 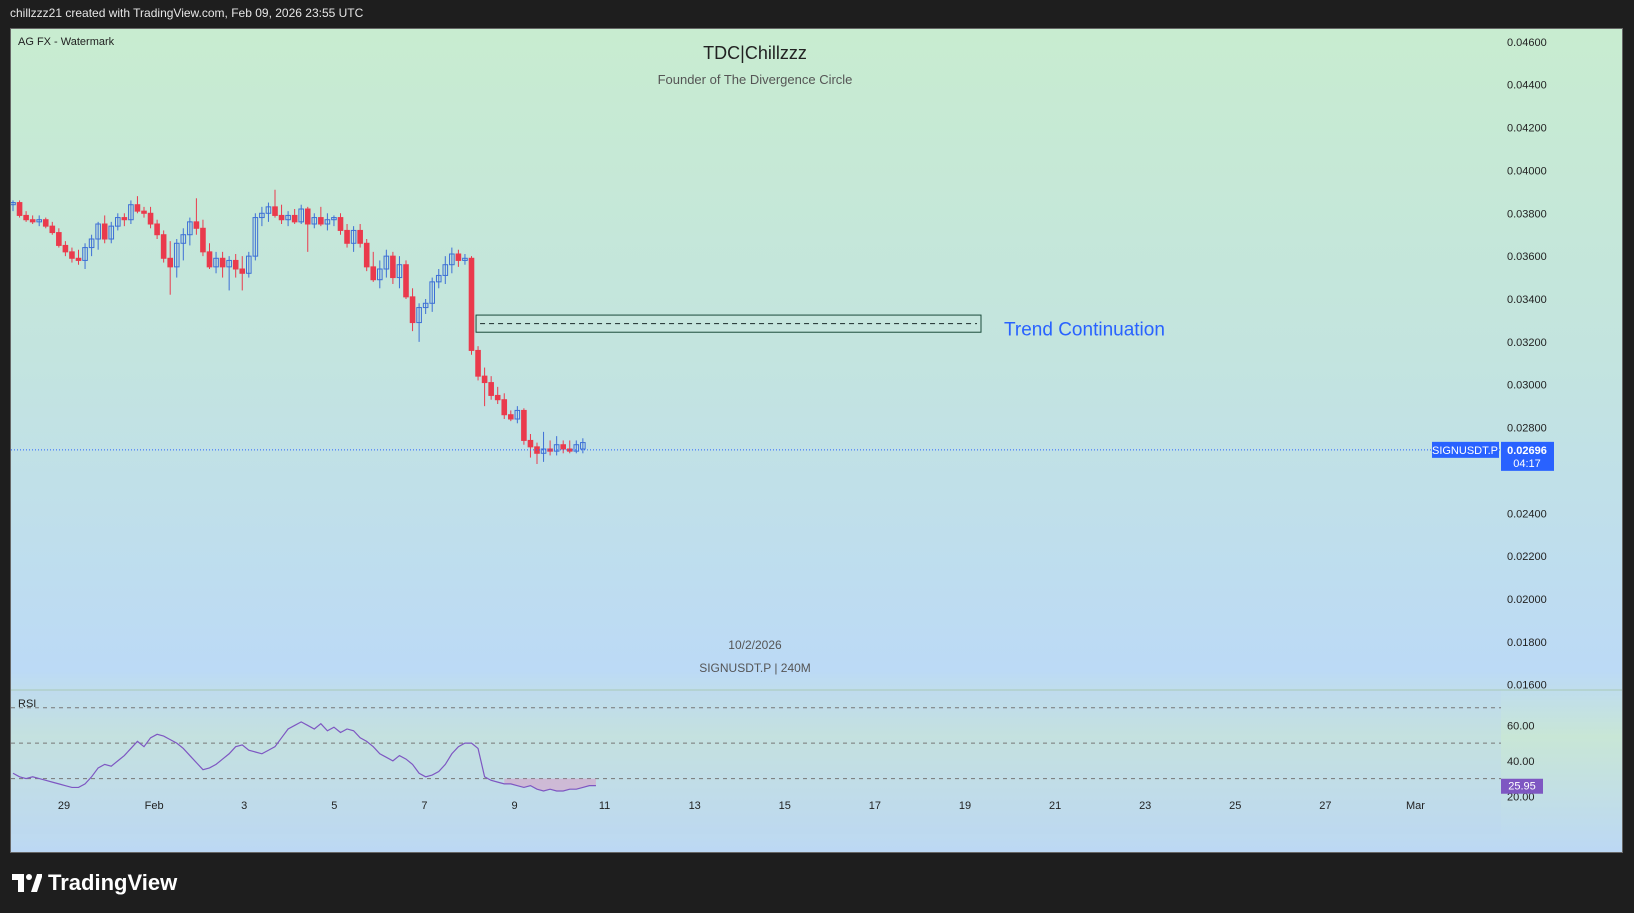 What do you see at coordinates (1527, 456) in the screenshot?
I see `last-price-tag` at bounding box center [1527, 456].